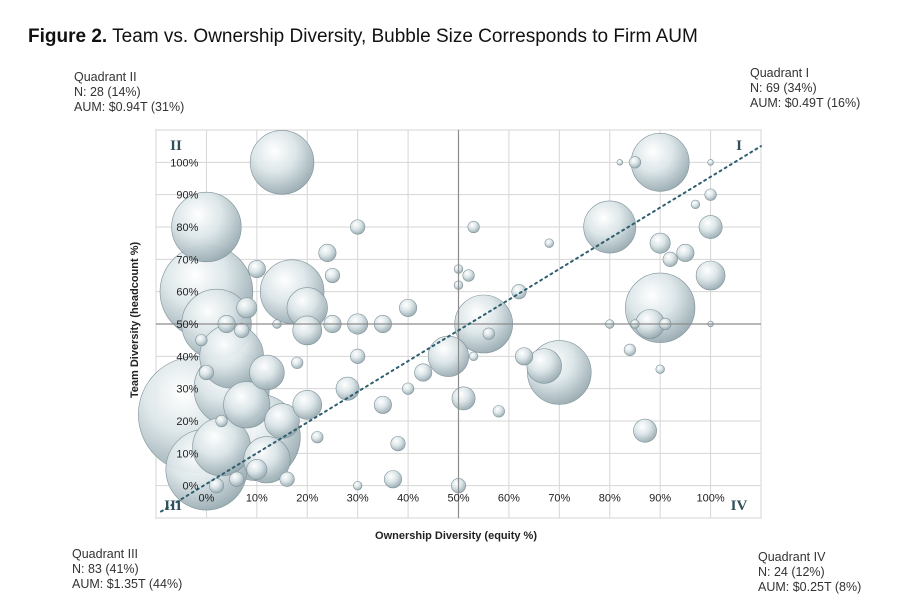 The image size is (912, 610). Describe the element at coordinates (105, 77) in the screenshot. I see `quadrant-ii-name: Quadrant II` at that location.